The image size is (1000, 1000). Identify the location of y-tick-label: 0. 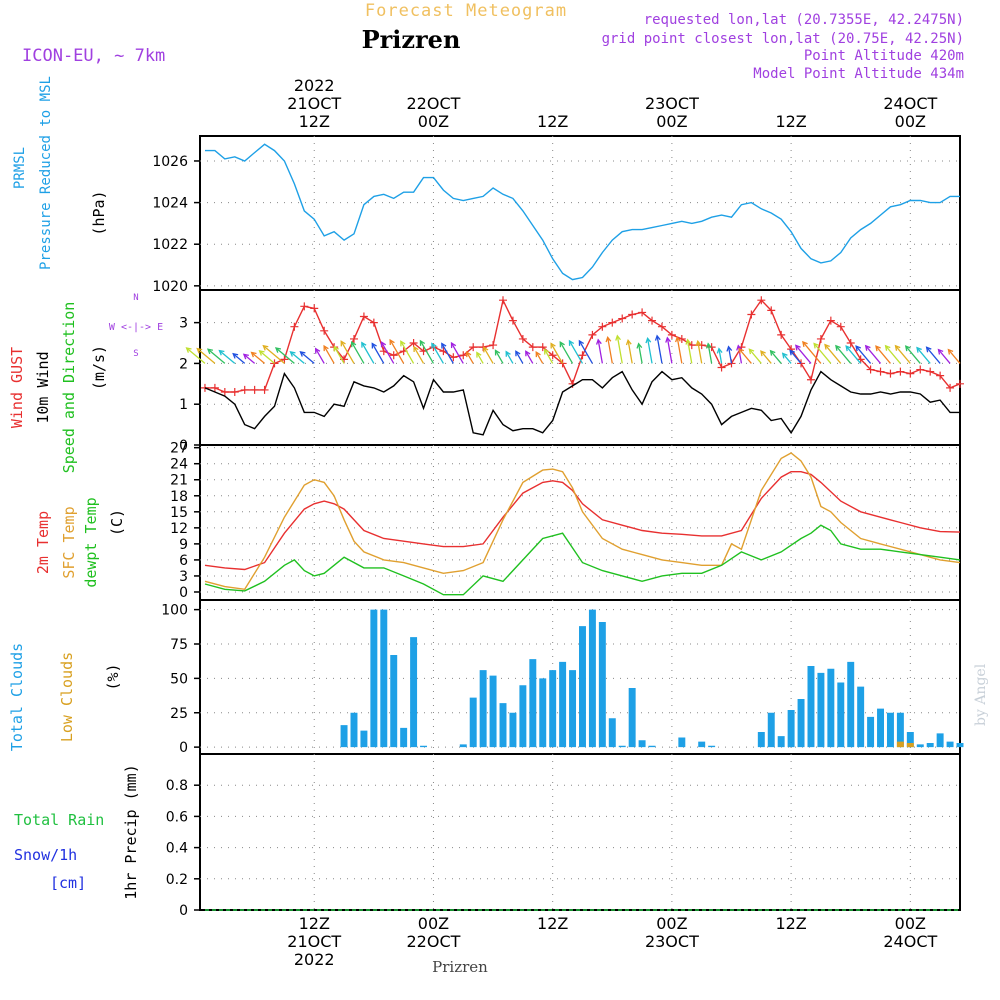
(183, 748).